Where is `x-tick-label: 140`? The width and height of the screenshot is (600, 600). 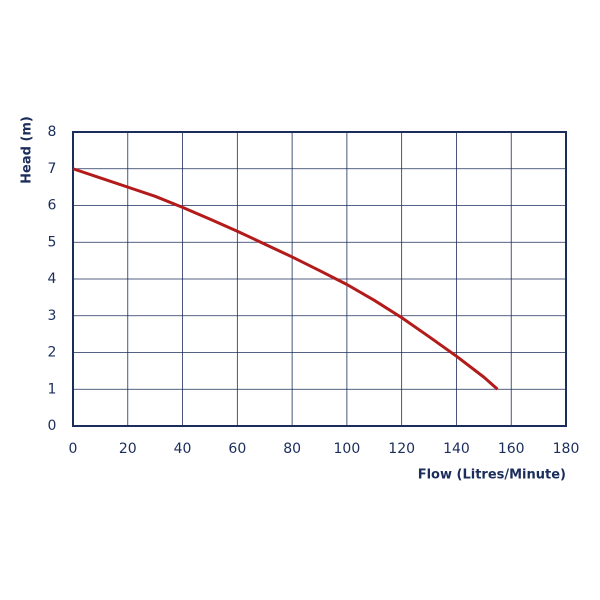 x-tick-label: 140 is located at coordinates (456, 449).